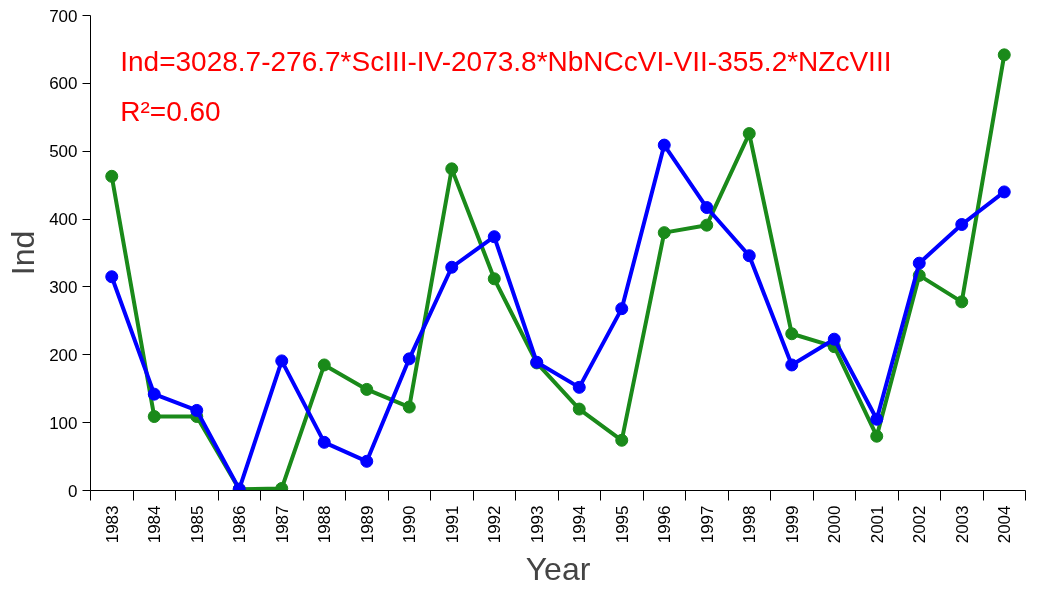 This screenshot has width=1048, height=596. I want to click on y-tick-label: 300, so click(63, 287).